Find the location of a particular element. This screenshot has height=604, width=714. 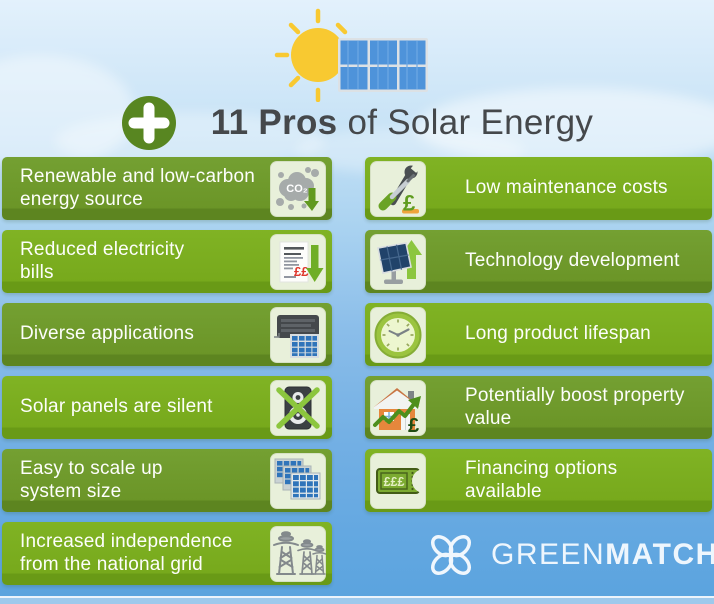

co2-label: CO₂ is located at coordinates (297, 189).